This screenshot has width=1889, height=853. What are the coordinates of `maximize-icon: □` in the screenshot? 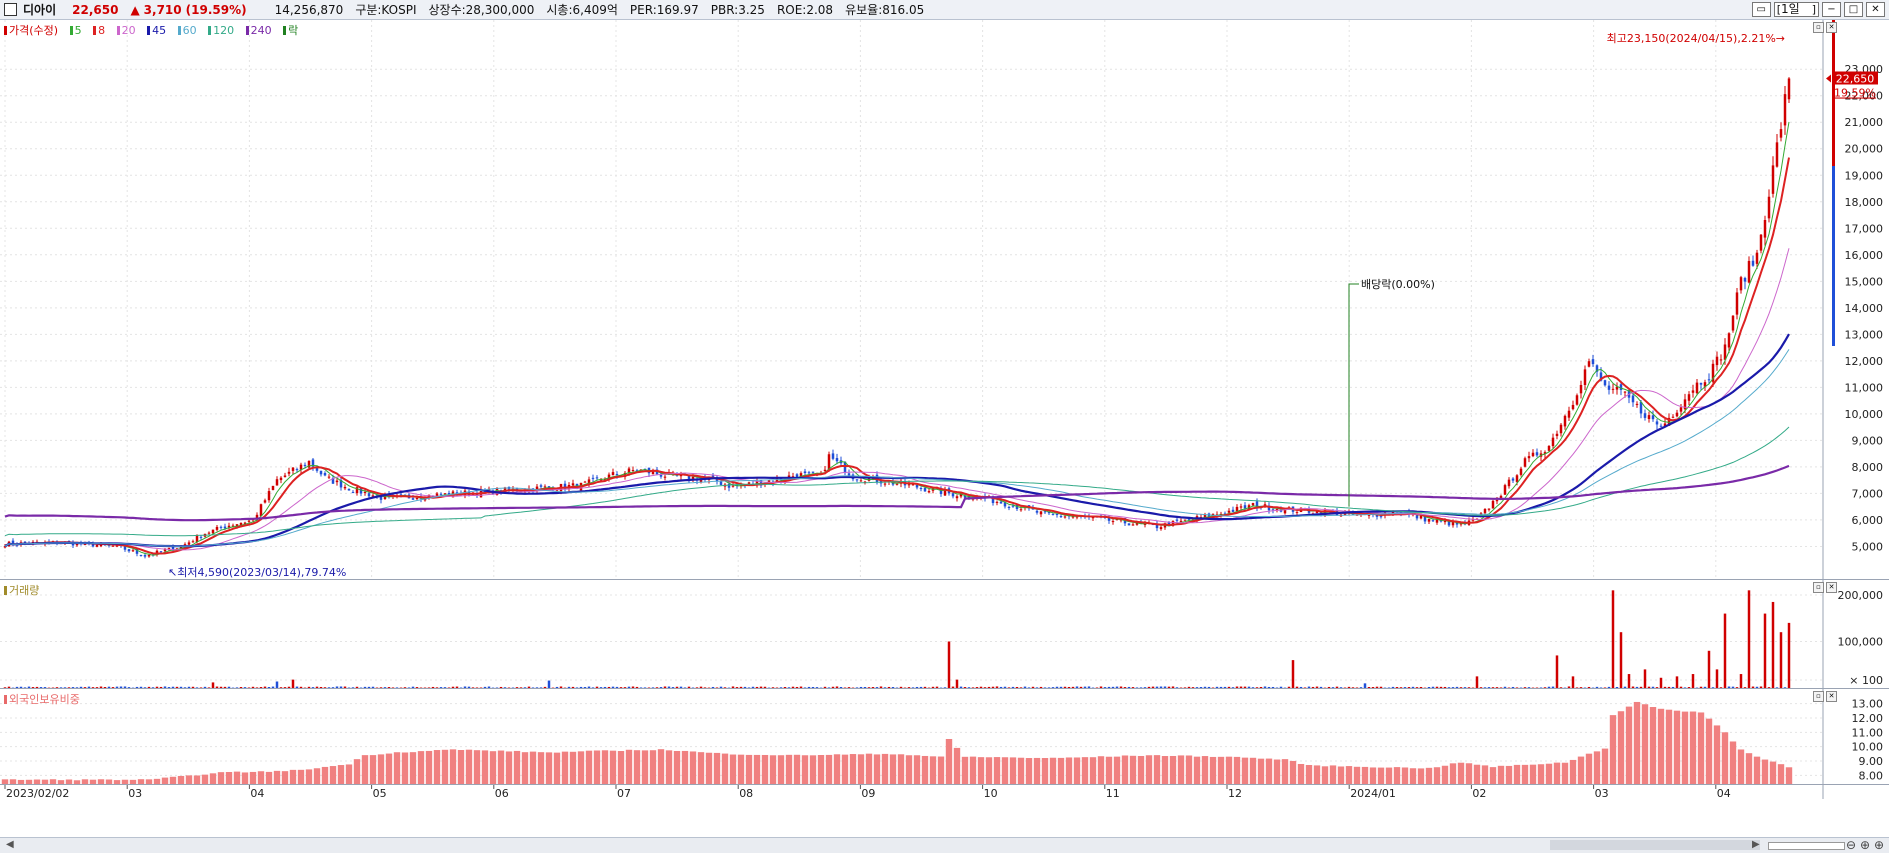 It's located at (1853, 9).